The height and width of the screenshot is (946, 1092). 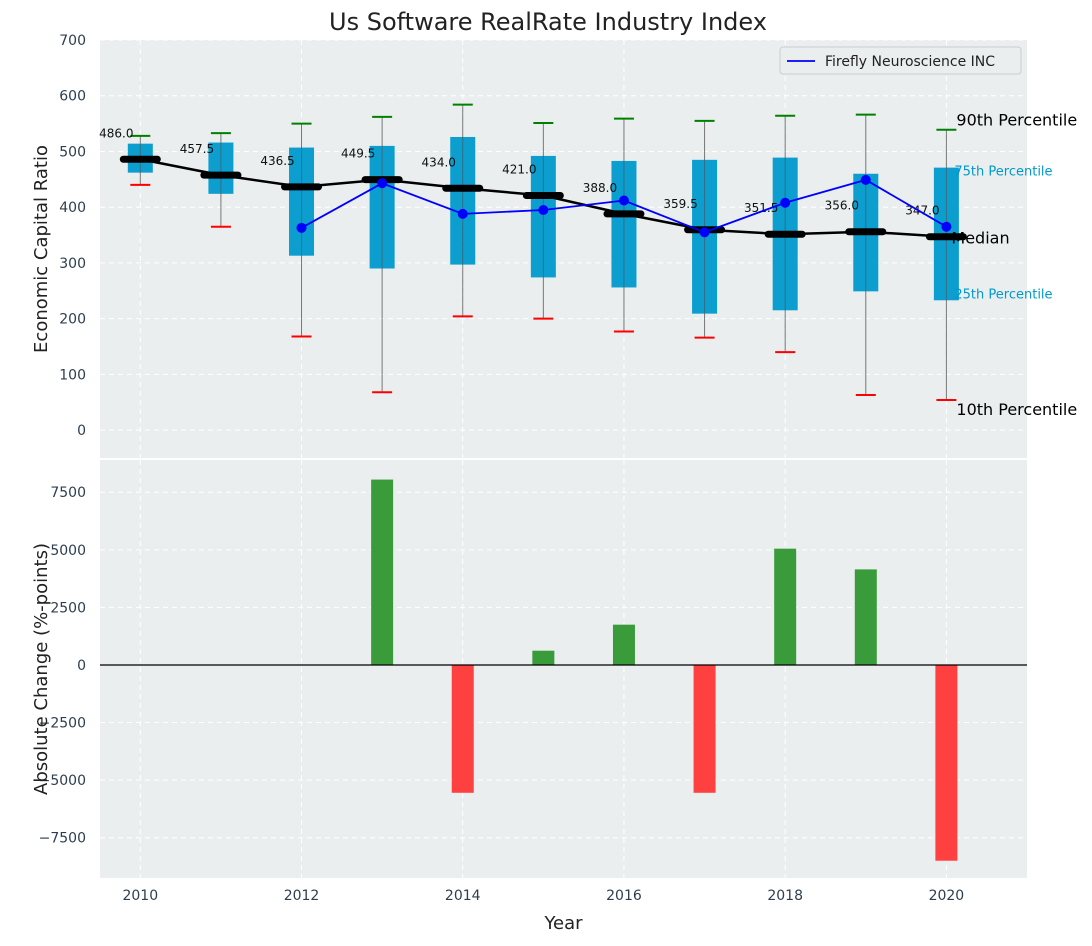 What do you see at coordinates (358, 154) in the screenshot?
I see `median-value-label: 449.5` at bounding box center [358, 154].